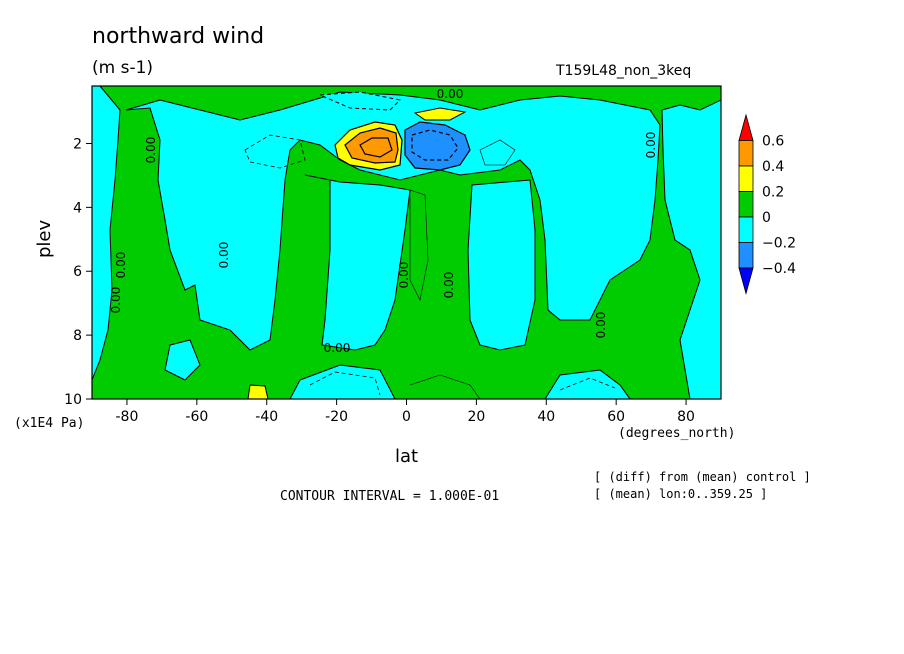 Image resolution: width=904 pixels, height=654 pixels. What do you see at coordinates (773, 193) in the screenshot?
I see `colorbar-label: 0.2` at bounding box center [773, 193].